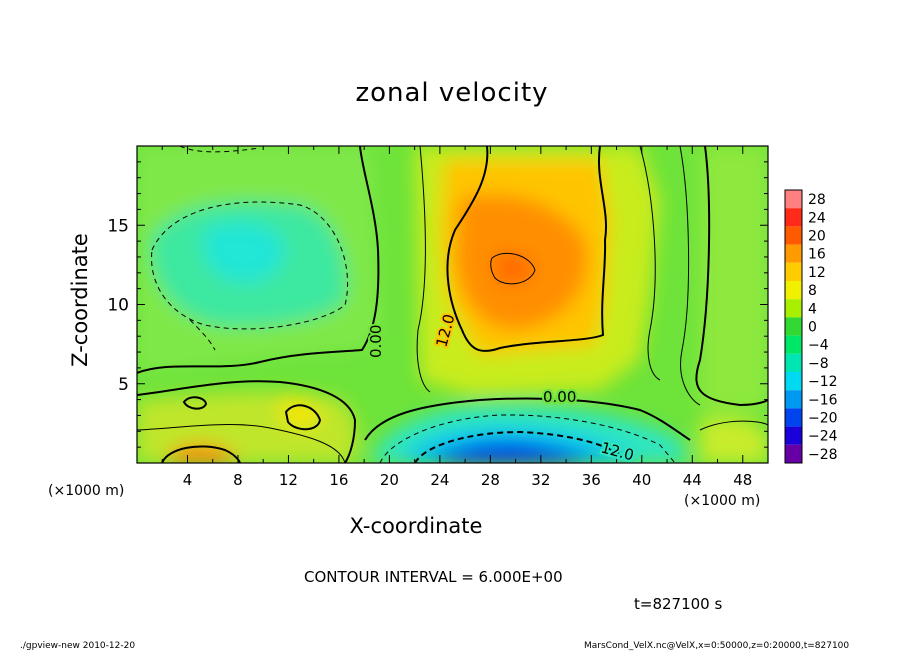 The width and height of the screenshot is (904, 654). What do you see at coordinates (220, 149) in the screenshot?
I see `contour-line-top-dashed` at bounding box center [220, 149].